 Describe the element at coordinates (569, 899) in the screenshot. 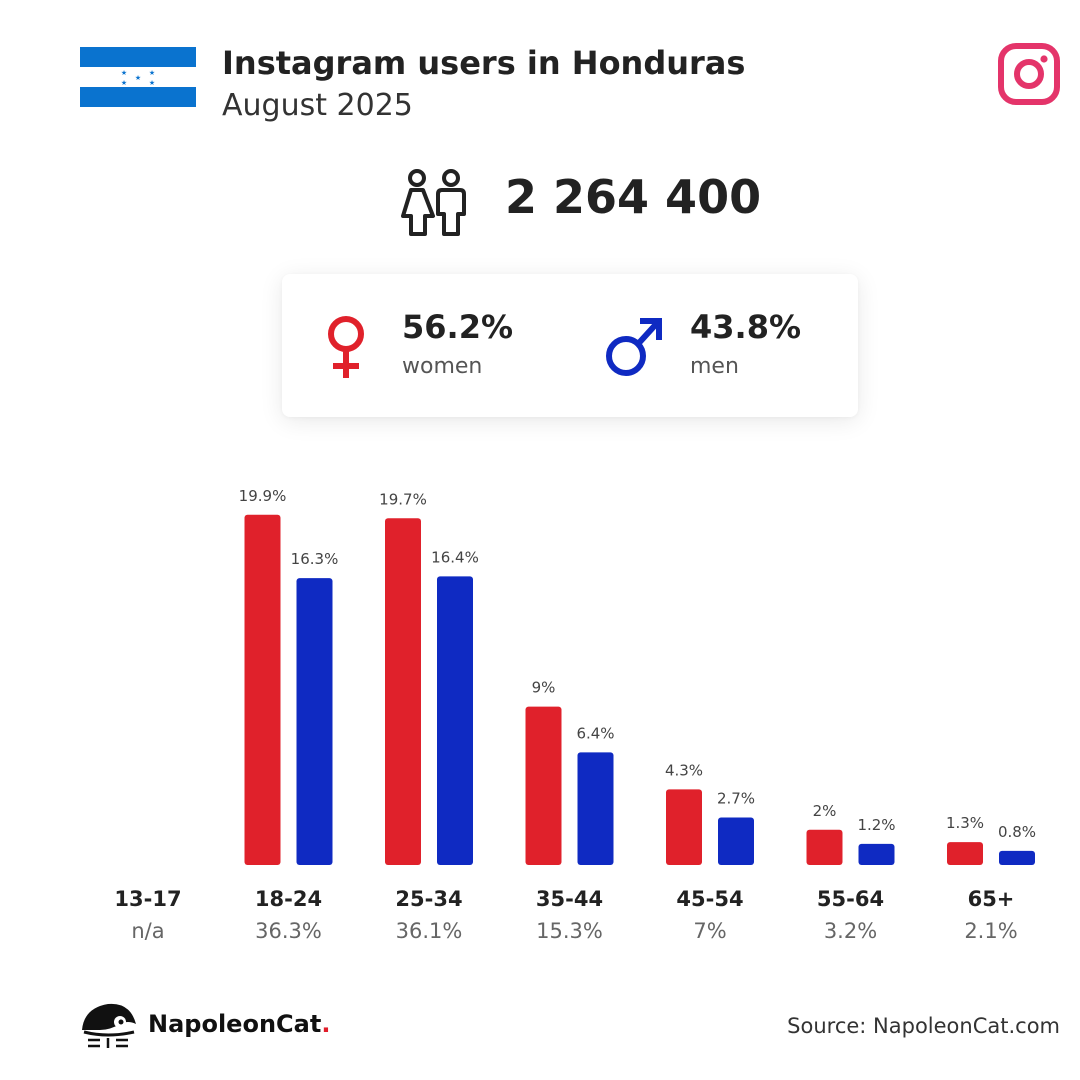

I see `age-group-label: 35-44` at that location.